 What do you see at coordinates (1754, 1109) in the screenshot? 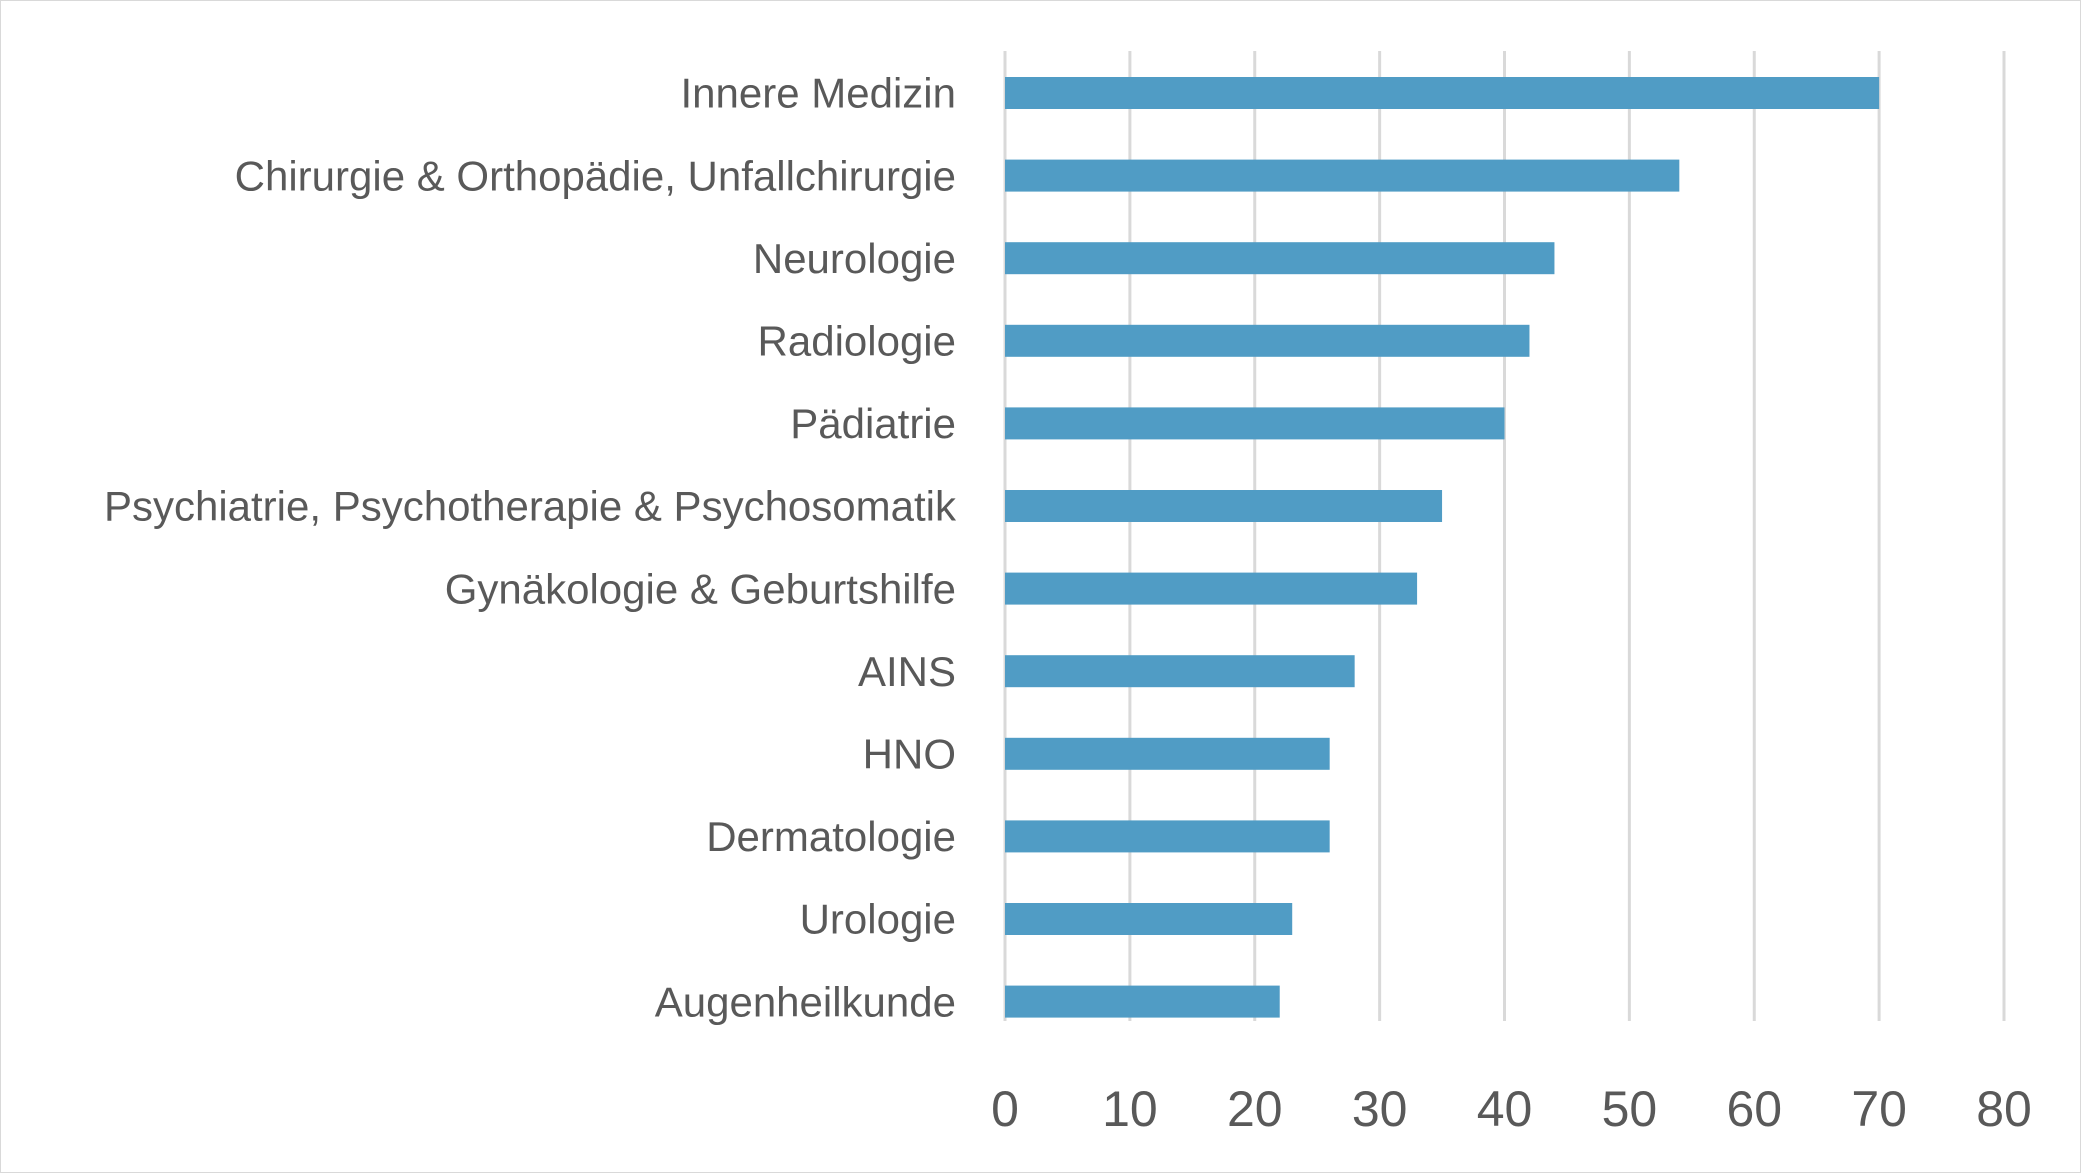
I see `x-tick-label: 60` at bounding box center [1754, 1109].